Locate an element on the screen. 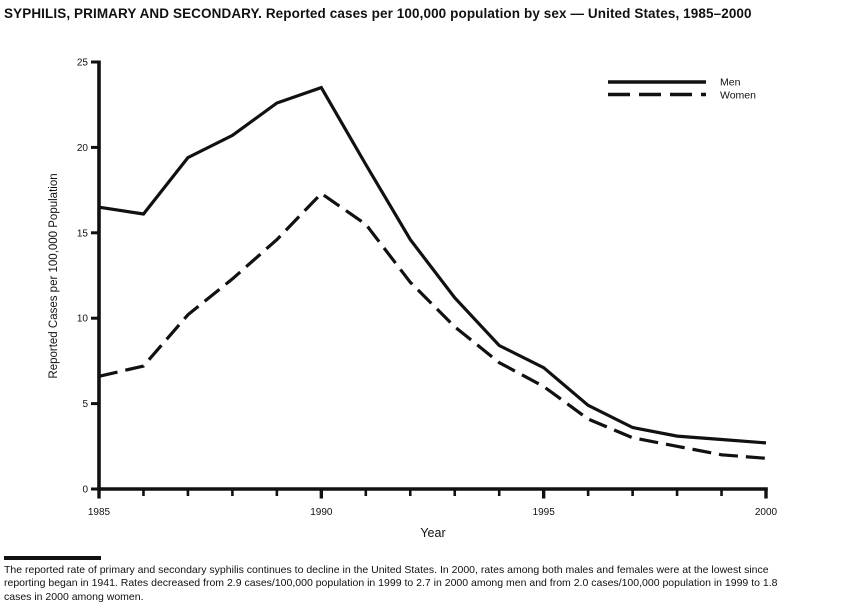 The height and width of the screenshot is (608, 858). y-tick-label-25: 25 is located at coordinates (83, 63).